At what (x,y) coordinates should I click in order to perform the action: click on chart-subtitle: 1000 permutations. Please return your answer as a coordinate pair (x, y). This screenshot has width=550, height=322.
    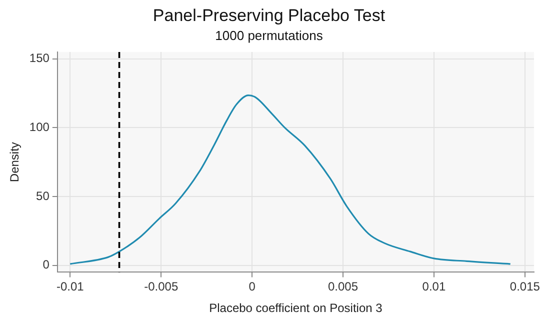
    Looking at the image, I should click on (269, 35).